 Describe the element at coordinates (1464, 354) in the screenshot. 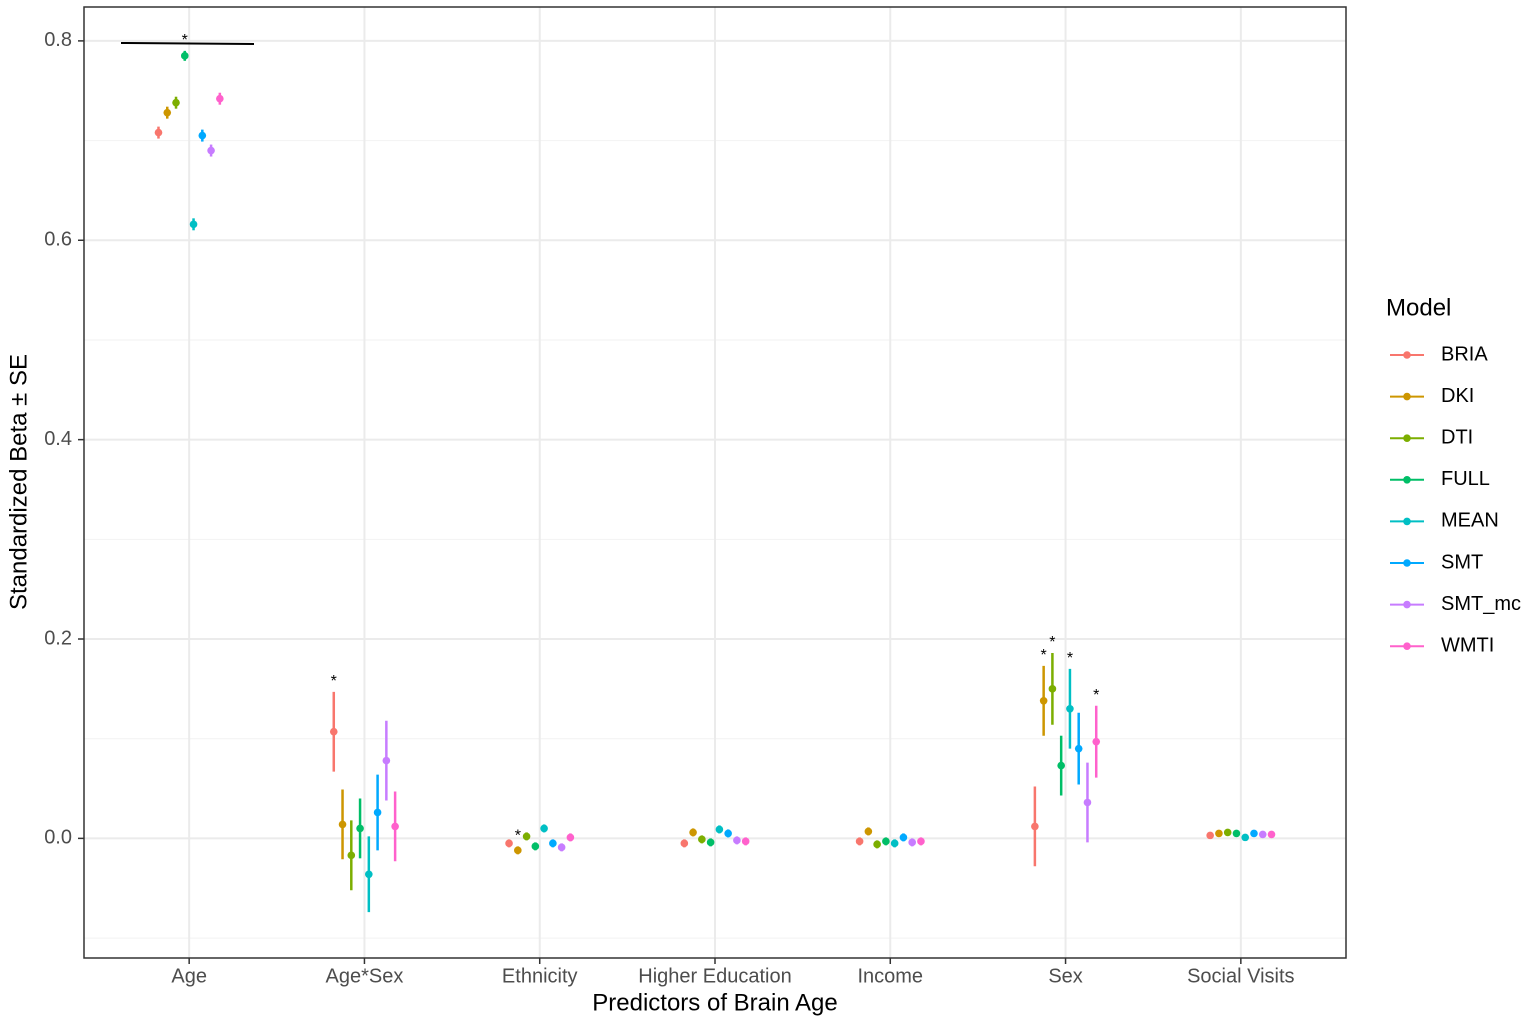

I see `legend-label: BRIA` at that location.